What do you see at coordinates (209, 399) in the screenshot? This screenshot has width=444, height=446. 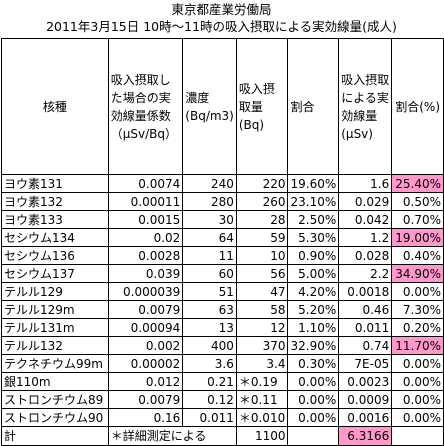 I see `conc-cell: 0.12` at bounding box center [209, 399].